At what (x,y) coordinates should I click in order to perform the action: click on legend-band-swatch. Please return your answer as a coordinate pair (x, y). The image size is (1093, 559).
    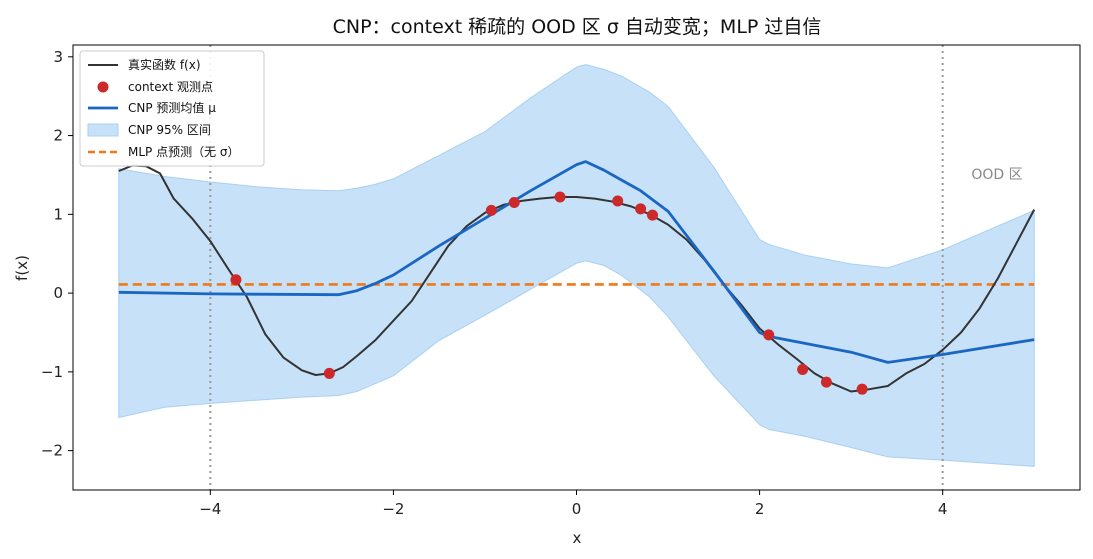
    Looking at the image, I should click on (103, 130).